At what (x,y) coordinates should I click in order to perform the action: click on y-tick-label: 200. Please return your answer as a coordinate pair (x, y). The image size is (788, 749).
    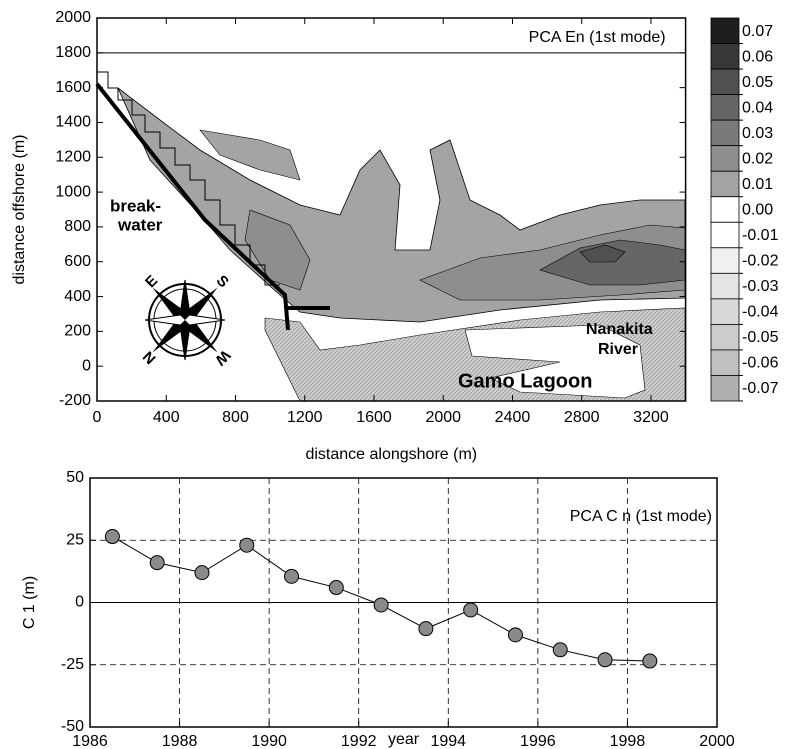
    Looking at the image, I should click on (77, 331).